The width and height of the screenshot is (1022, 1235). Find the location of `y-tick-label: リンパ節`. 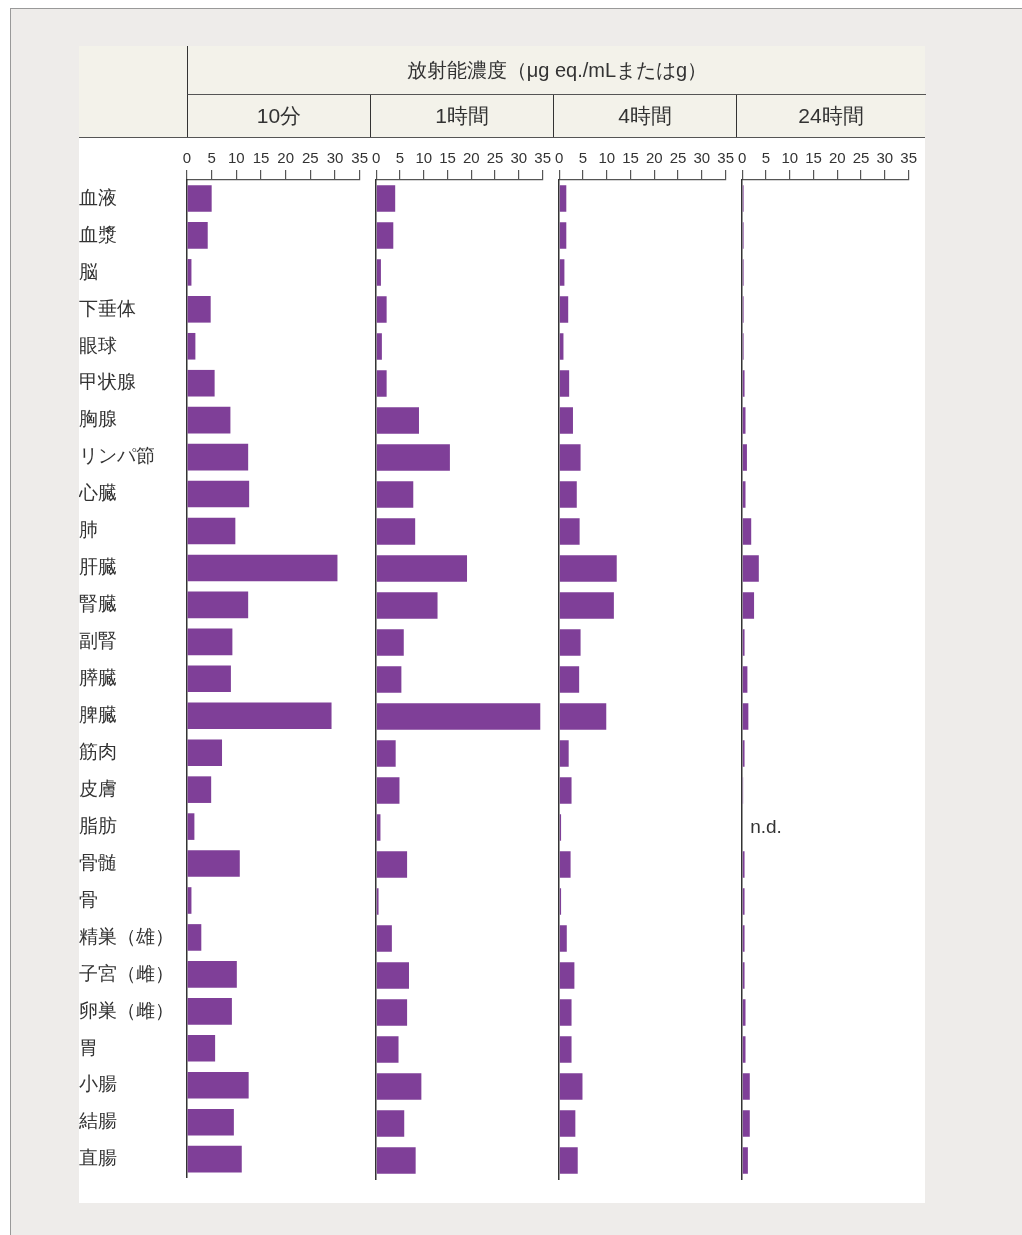

y-tick-label: リンパ節 is located at coordinates (117, 456).